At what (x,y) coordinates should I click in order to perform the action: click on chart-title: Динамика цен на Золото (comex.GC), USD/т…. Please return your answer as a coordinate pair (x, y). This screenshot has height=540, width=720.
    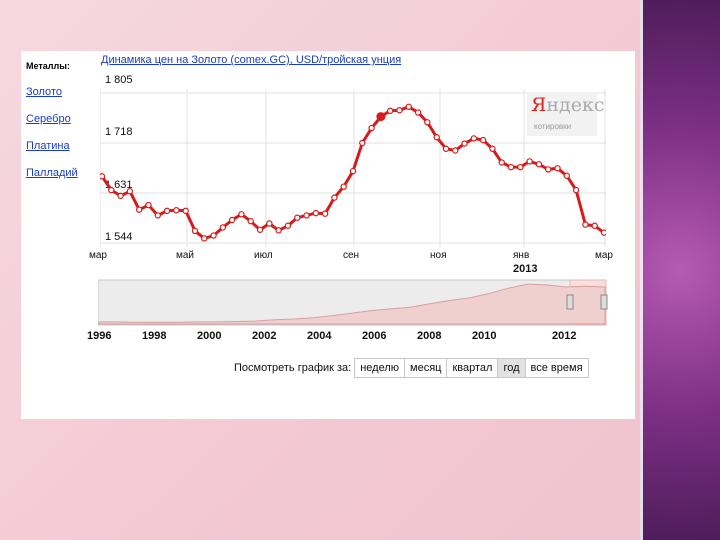
    Looking at the image, I should click on (251, 60).